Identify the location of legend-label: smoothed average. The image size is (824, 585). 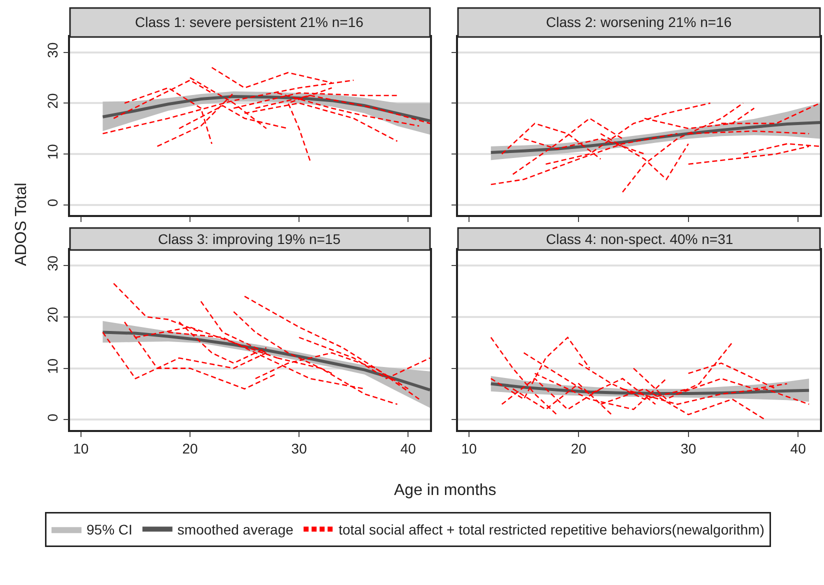
(235, 530).